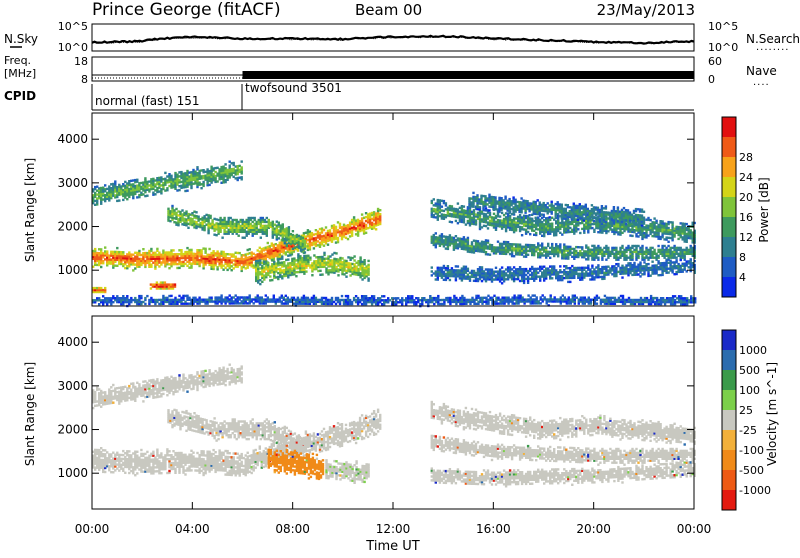  I want to click on nave-label: Nave, so click(761, 71).